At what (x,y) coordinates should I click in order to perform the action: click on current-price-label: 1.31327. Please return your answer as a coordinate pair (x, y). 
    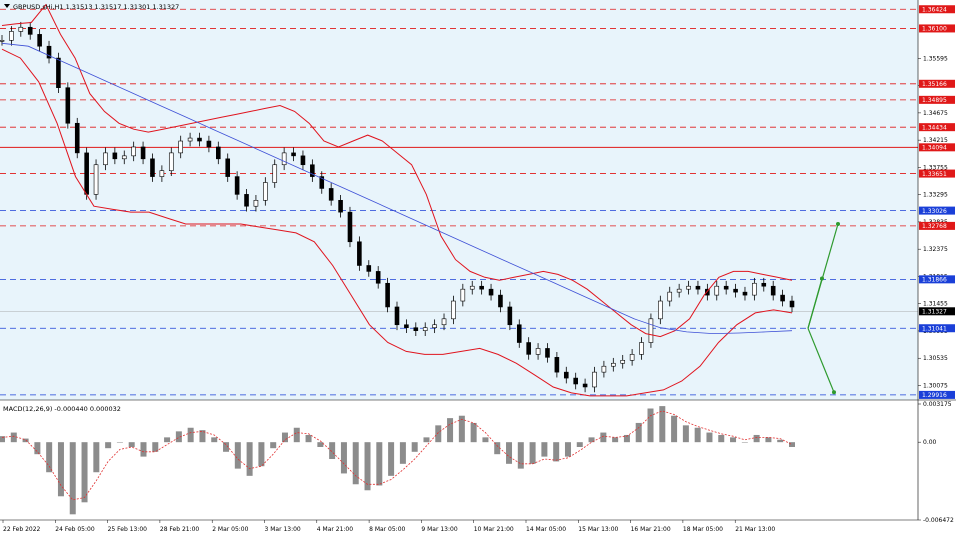
    Looking at the image, I should click on (934, 312).